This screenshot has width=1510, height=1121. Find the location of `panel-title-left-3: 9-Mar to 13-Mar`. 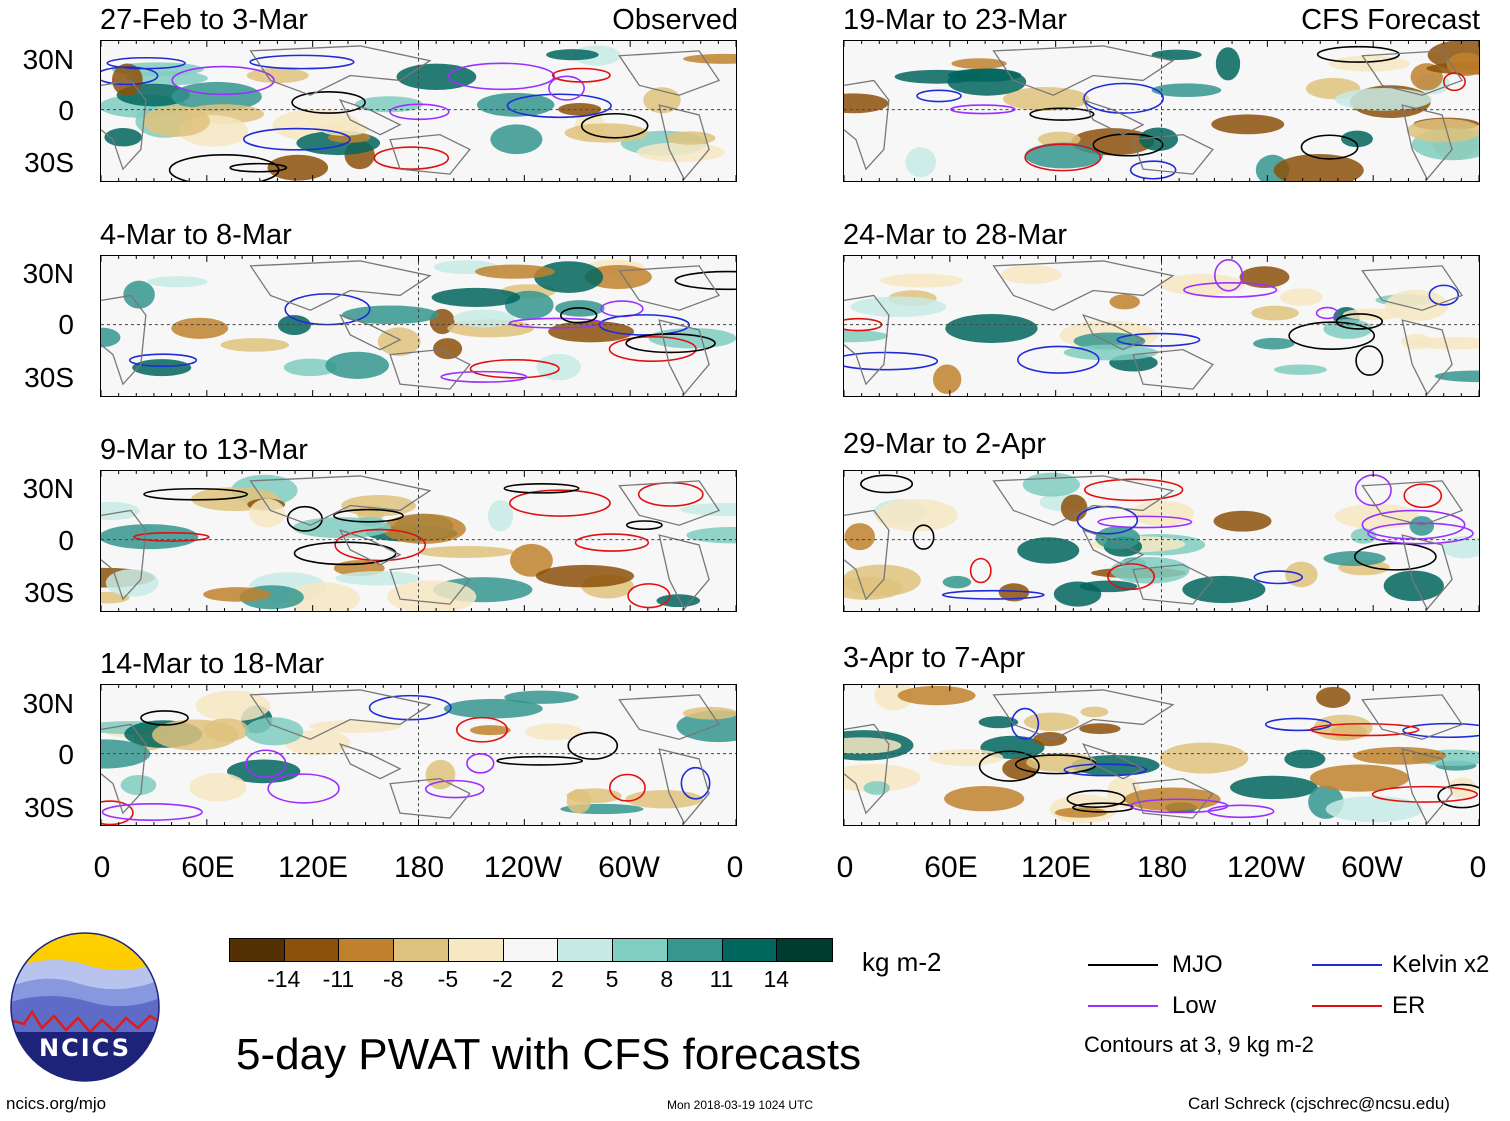

panel-title-left-3: 9-Mar to 13-Mar is located at coordinates (204, 450).